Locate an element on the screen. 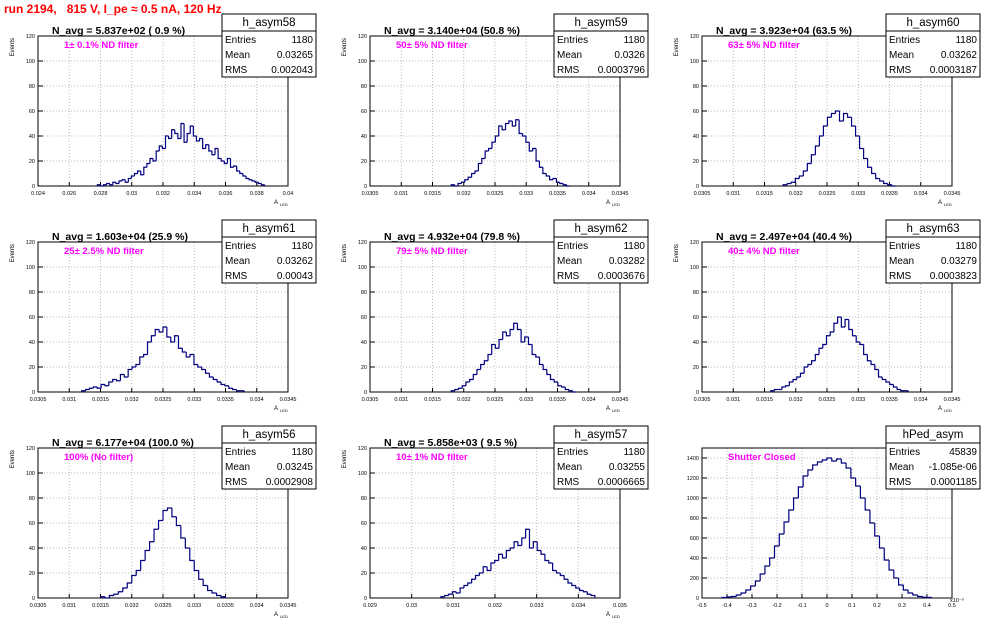  stats-rms-value: 0.0003823 is located at coordinates (954, 276).